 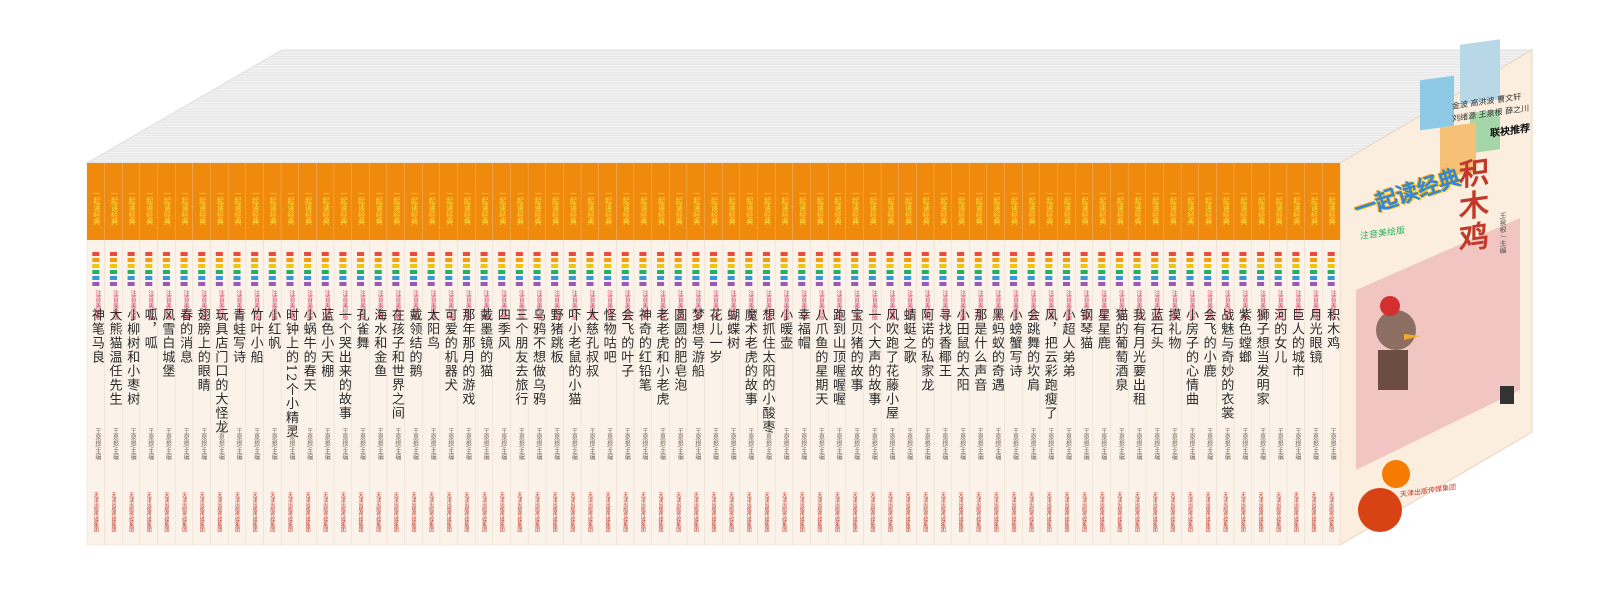 What do you see at coordinates (1085, 329) in the screenshot?
I see `spine-title: 钢琴猫` at bounding box center [1085, 329].